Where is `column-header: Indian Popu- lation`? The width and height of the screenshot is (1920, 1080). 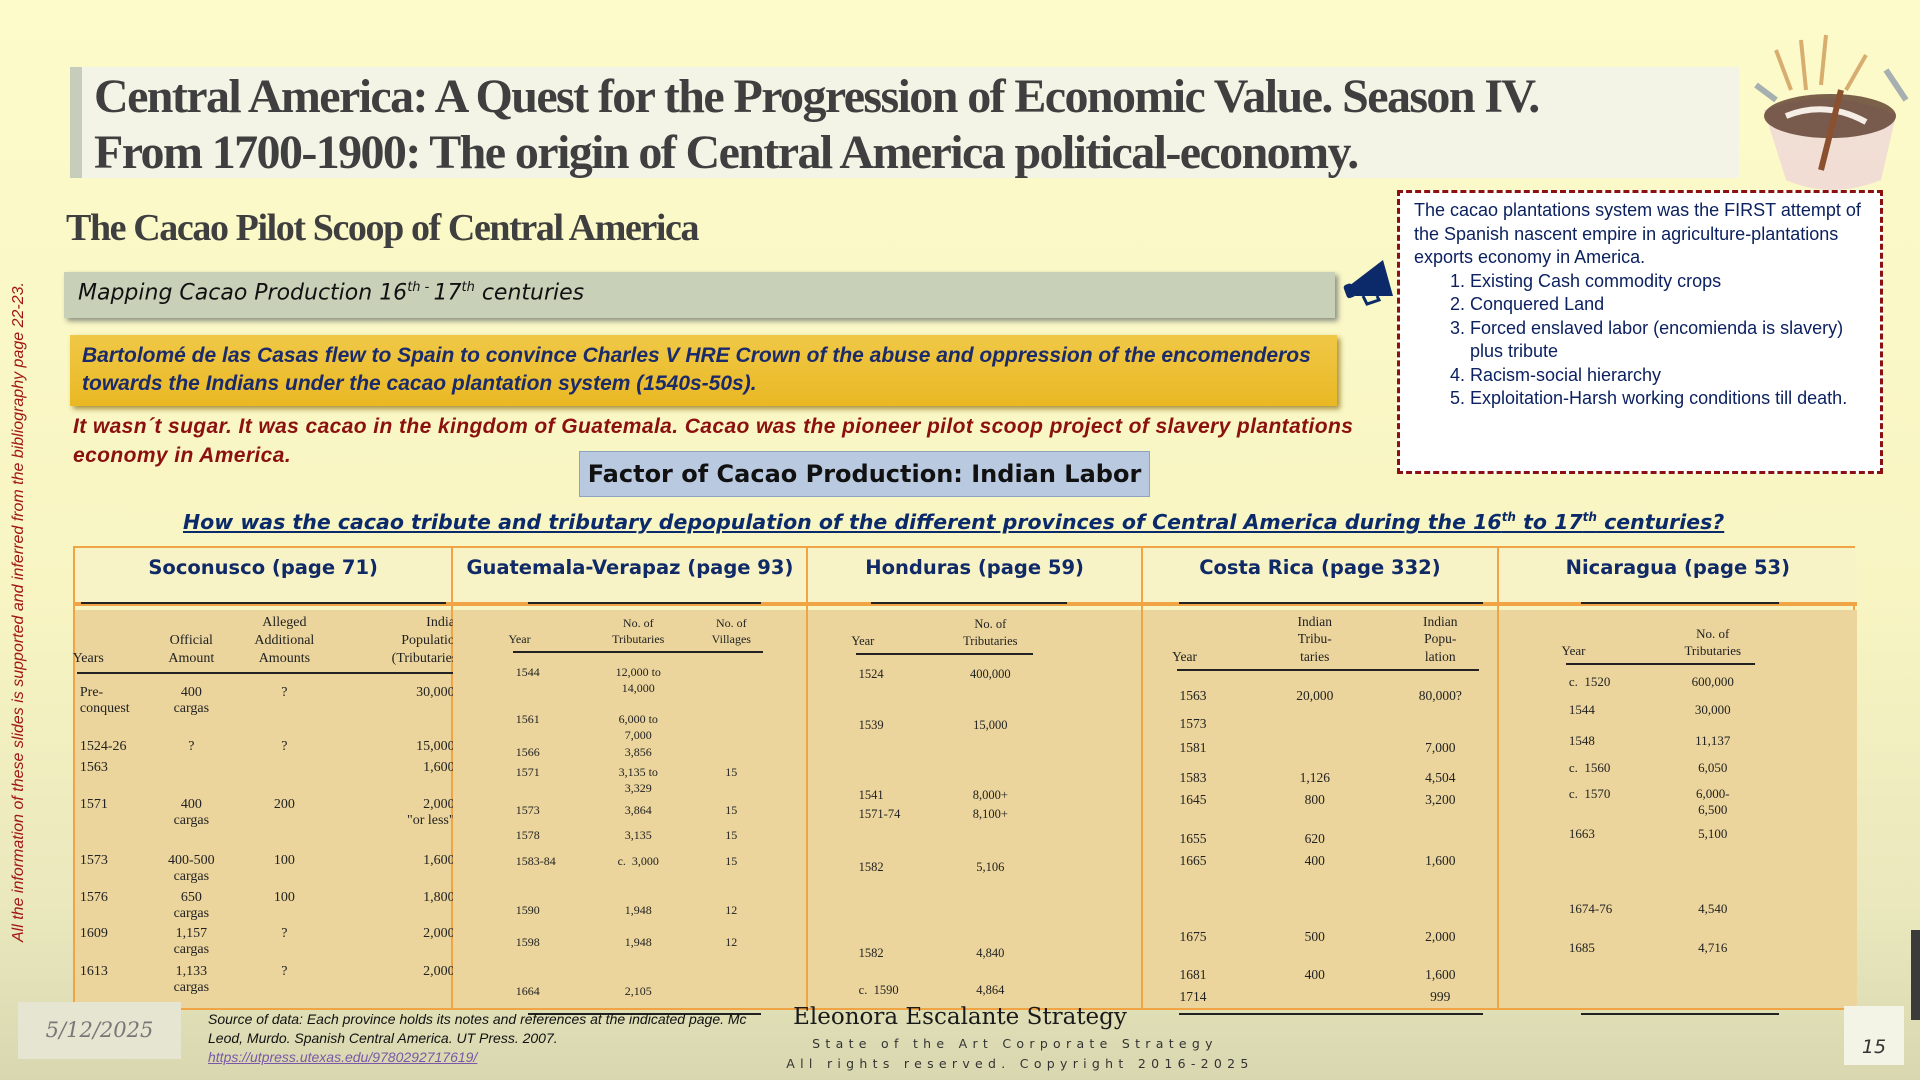 column-header: Indian Popu- lation is located at coordinates (1440, 638).